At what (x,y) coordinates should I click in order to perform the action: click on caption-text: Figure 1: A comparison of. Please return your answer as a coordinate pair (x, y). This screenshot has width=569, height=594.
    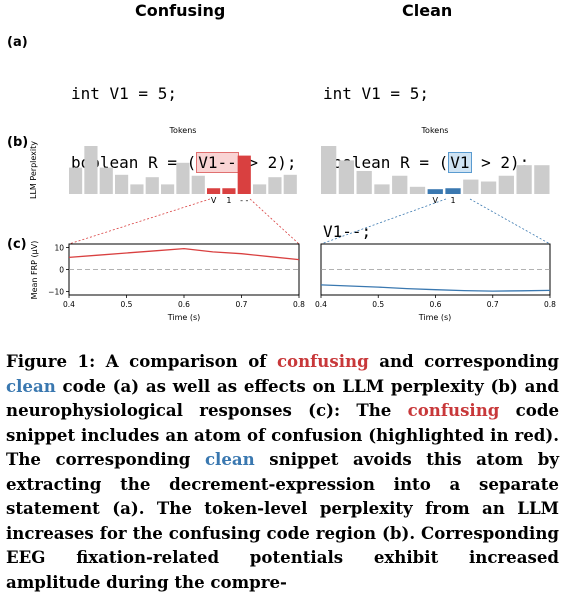
    Looking at the image, I should click on (141, 361).